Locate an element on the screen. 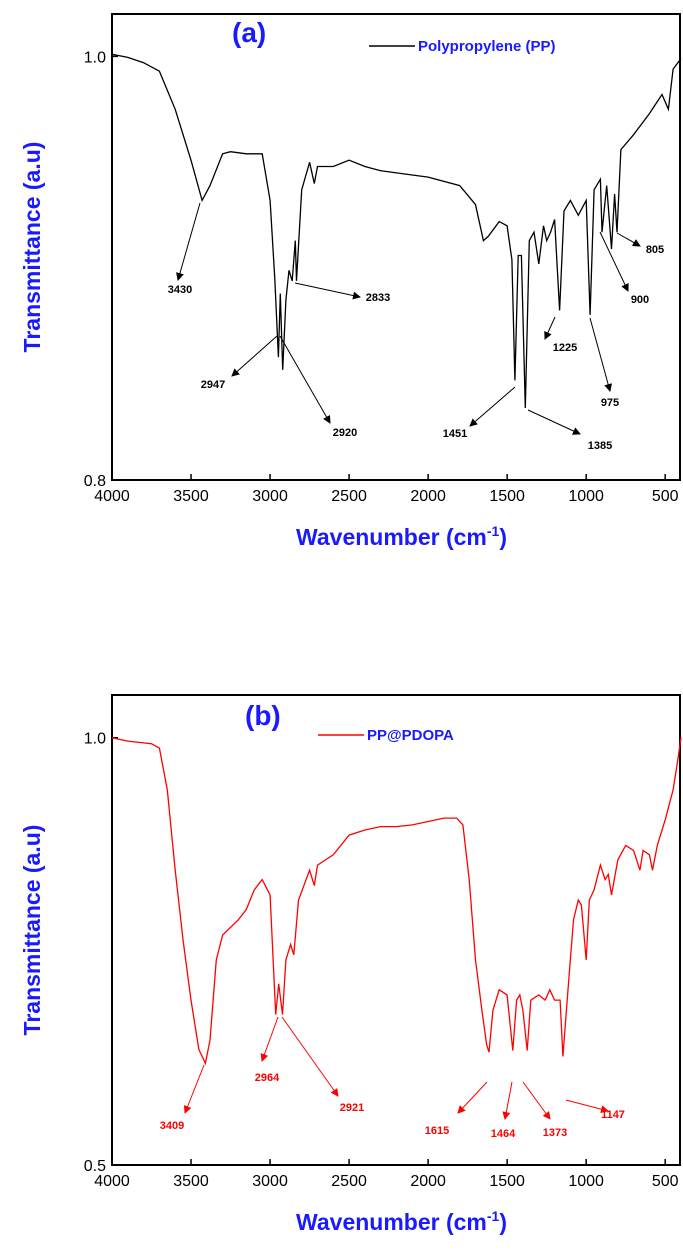 The width and height of the screenshot is (683, 1258). peak-label: 975 is located at coordinates (610, 403).